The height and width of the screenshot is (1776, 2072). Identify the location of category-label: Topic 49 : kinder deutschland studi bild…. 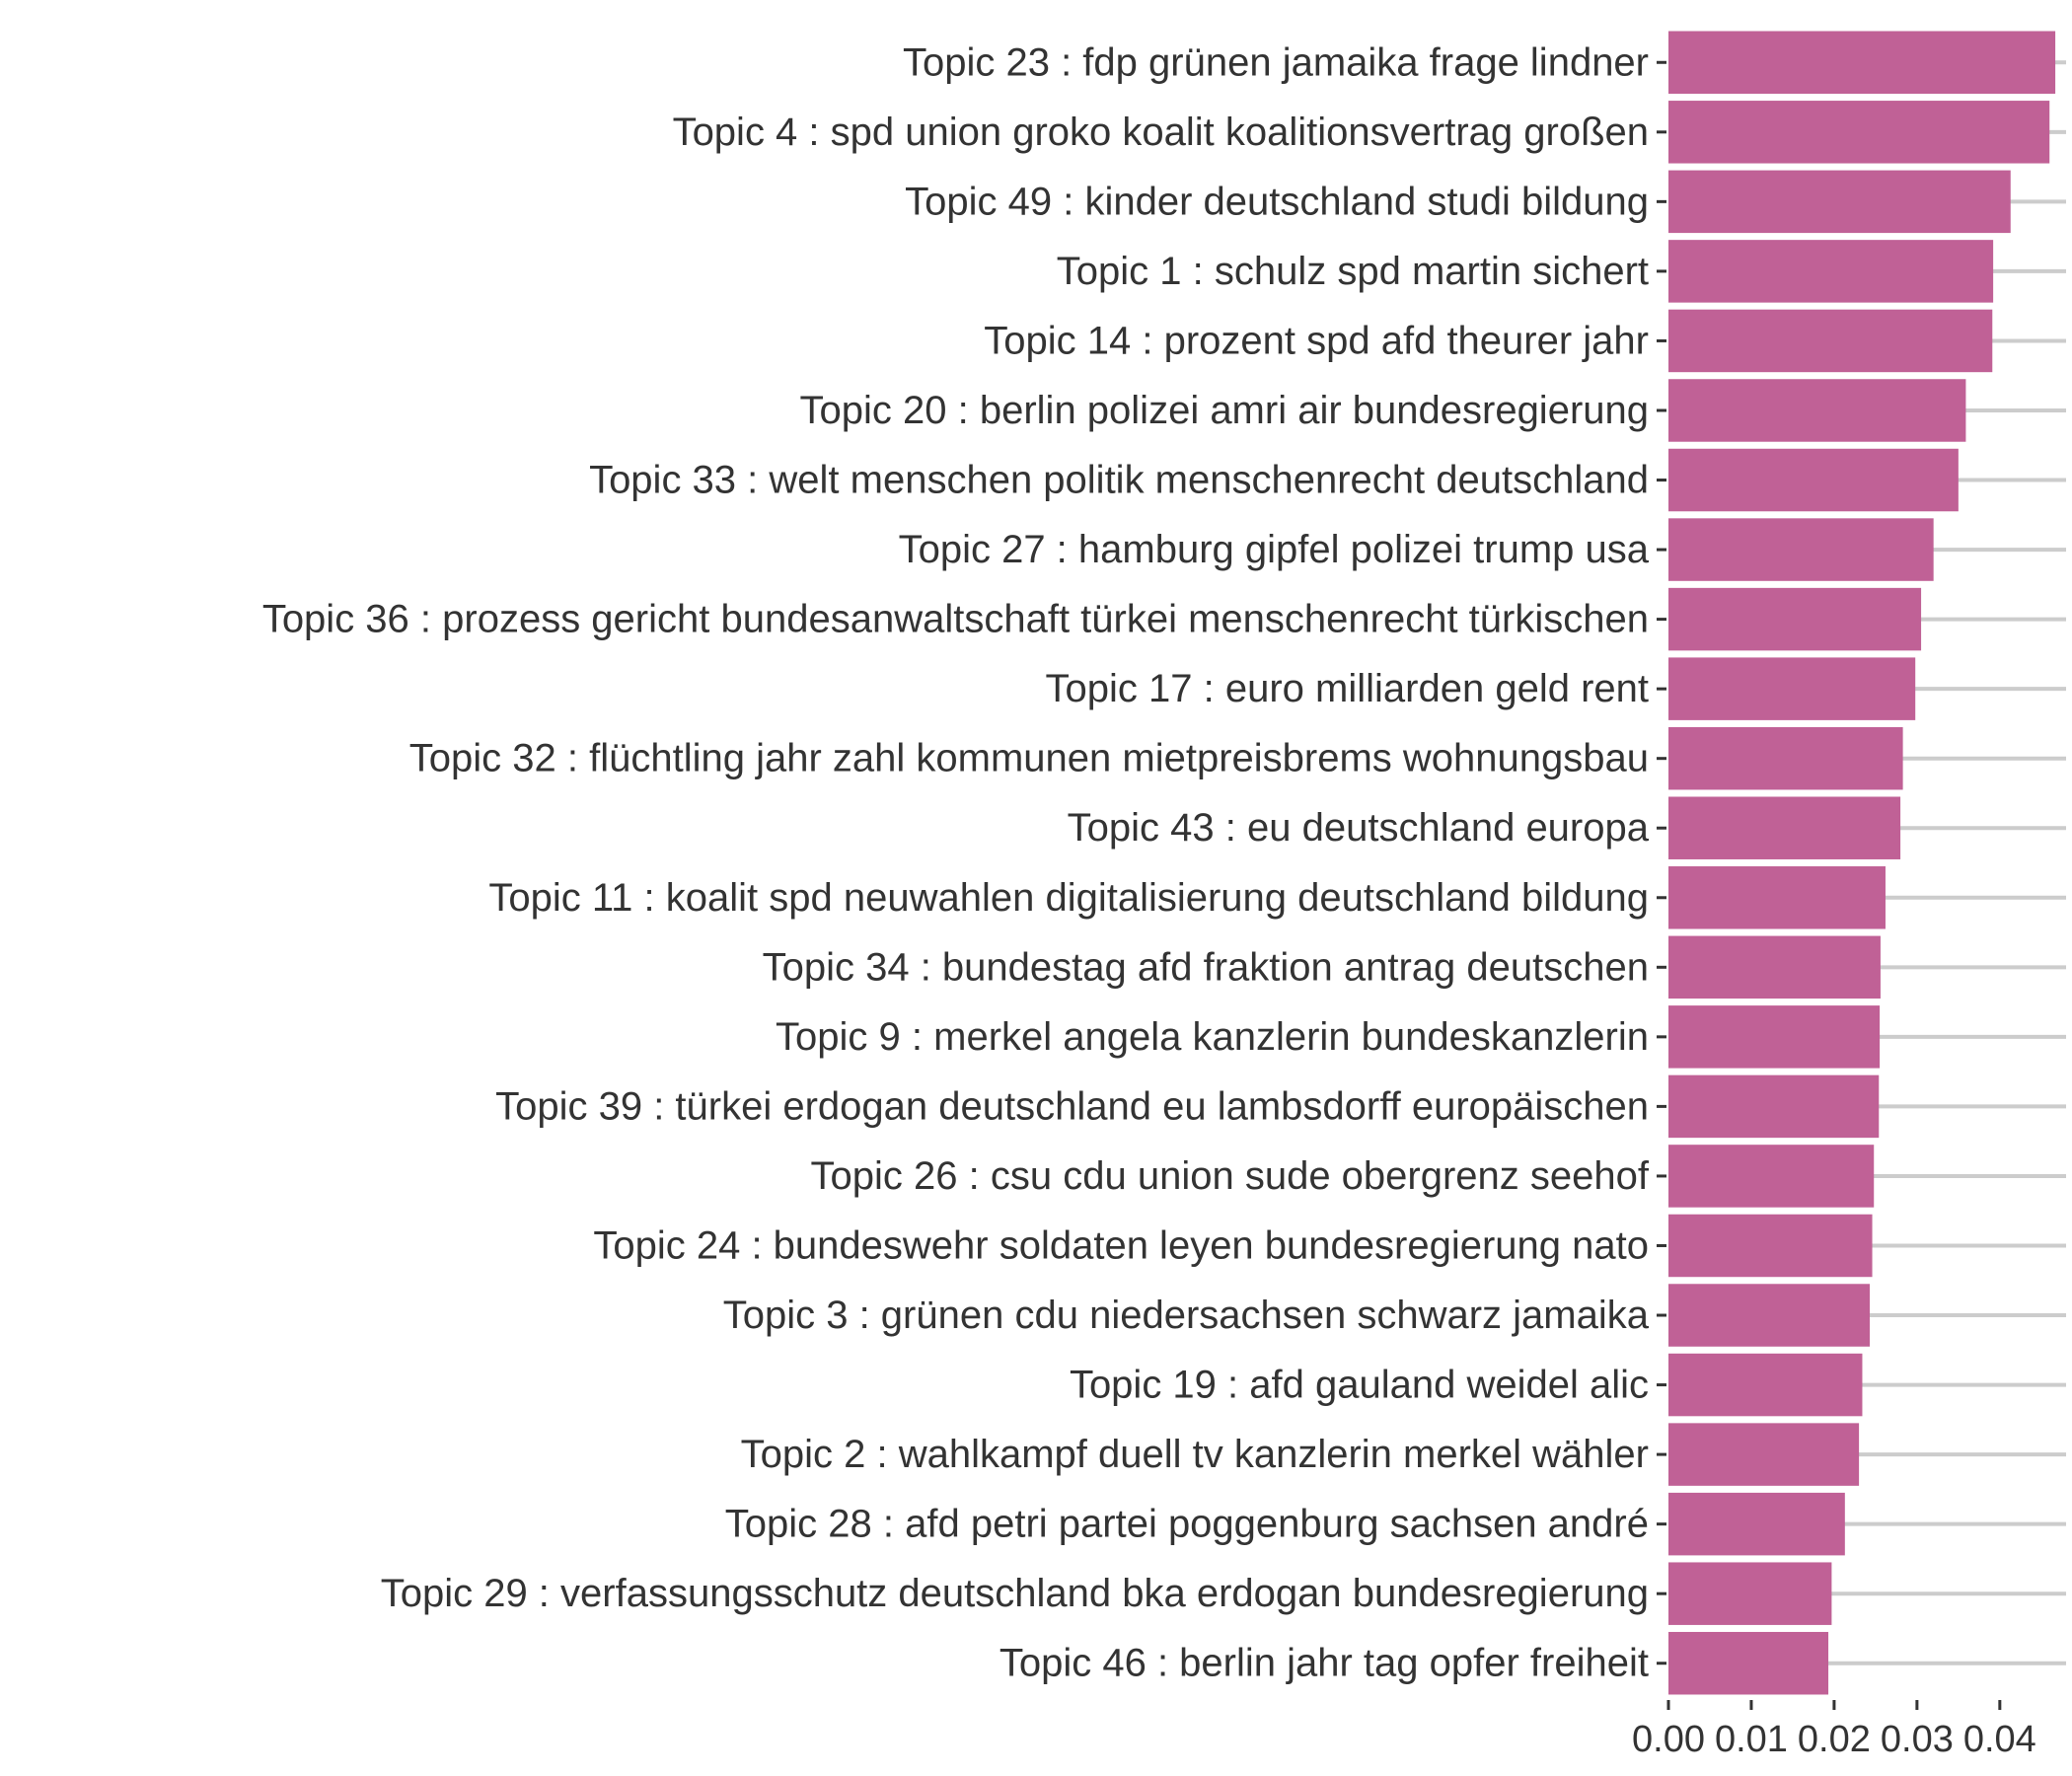
(1277, 202).